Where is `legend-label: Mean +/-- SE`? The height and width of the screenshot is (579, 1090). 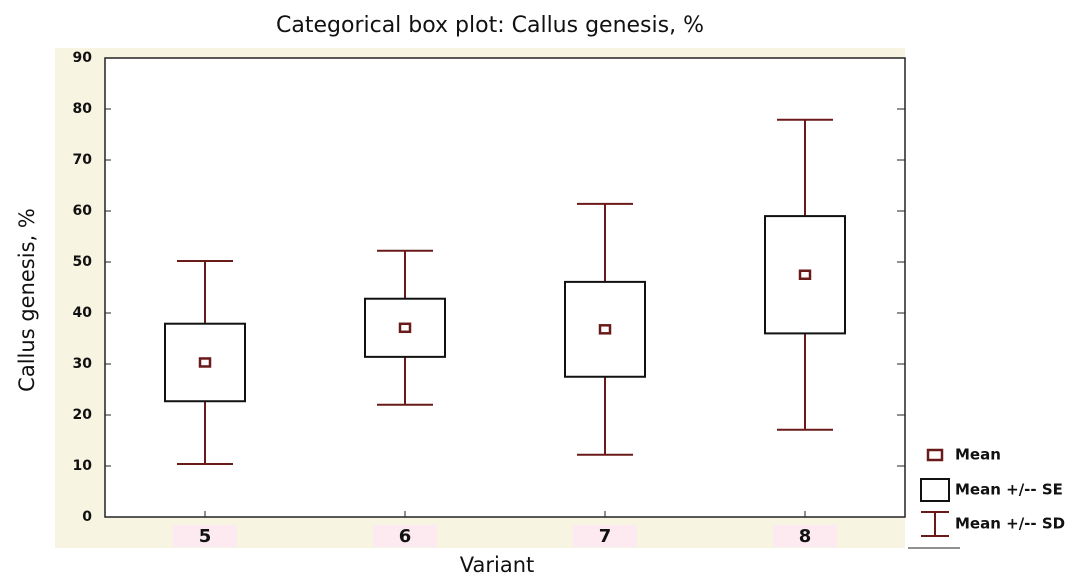
legend-label: Mean +/-- SE is located at coordinates (1009, 490).